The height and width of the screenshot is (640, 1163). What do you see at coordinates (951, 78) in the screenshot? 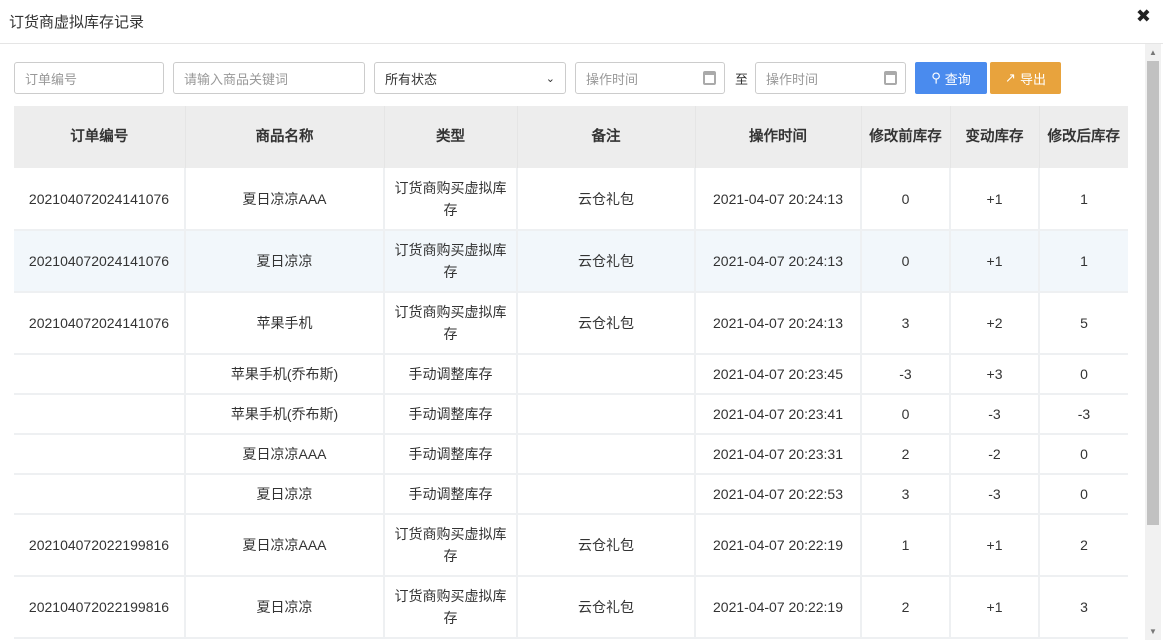
I see `search-button: ⚲ 查询` at bounding box center [951, 78].